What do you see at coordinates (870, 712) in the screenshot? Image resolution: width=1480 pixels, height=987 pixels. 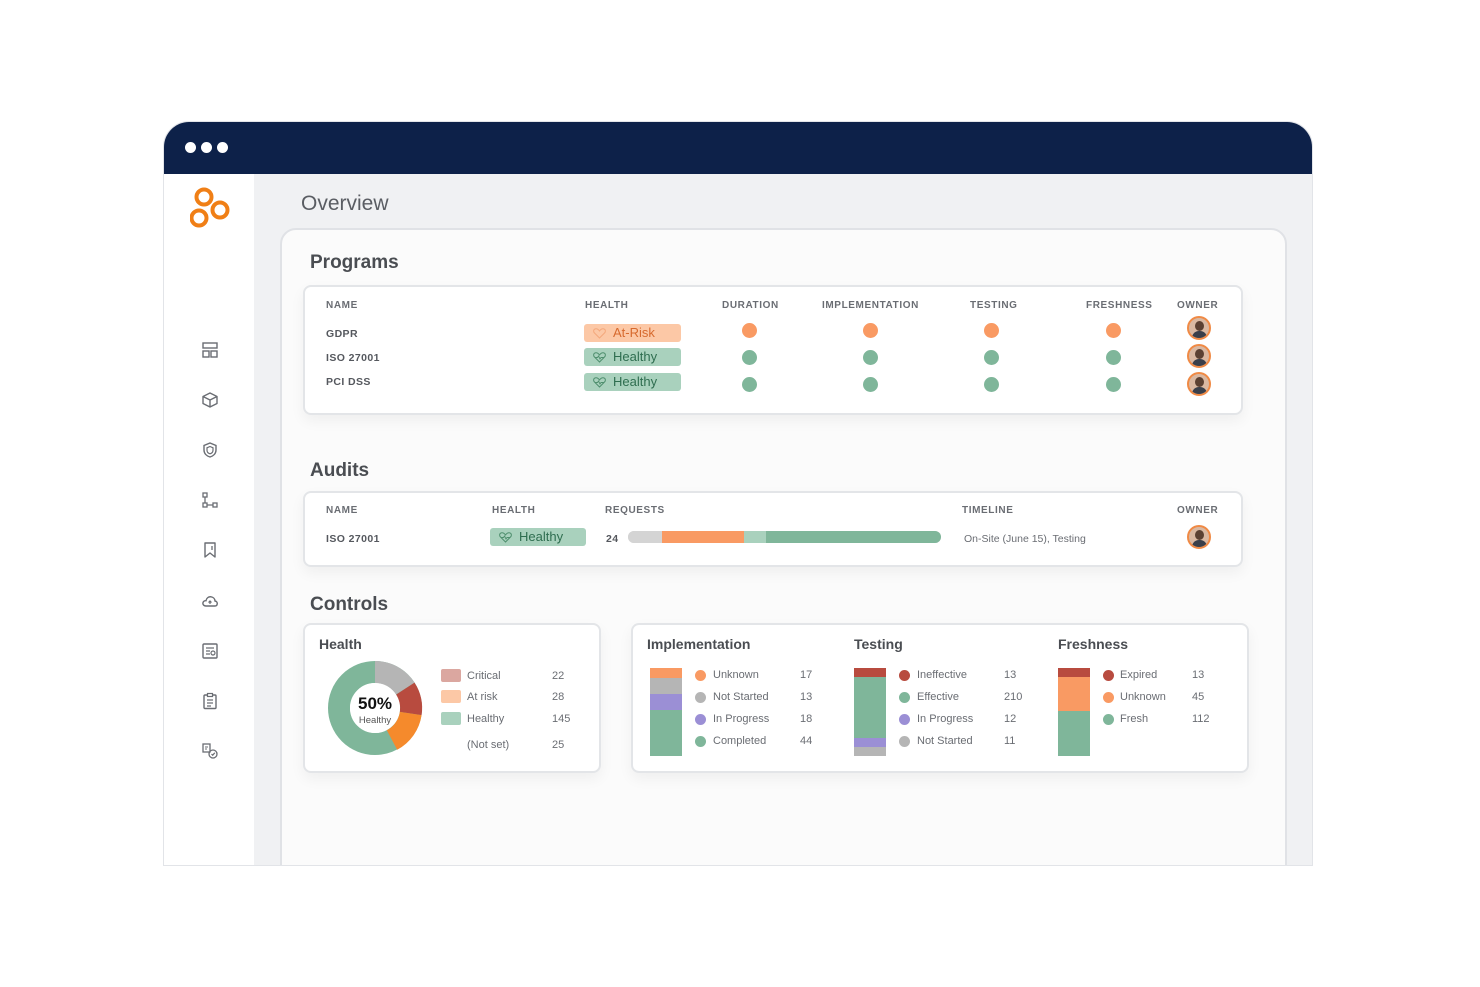 I see `testing-stacked-bar` at bounding box center [870, 712].